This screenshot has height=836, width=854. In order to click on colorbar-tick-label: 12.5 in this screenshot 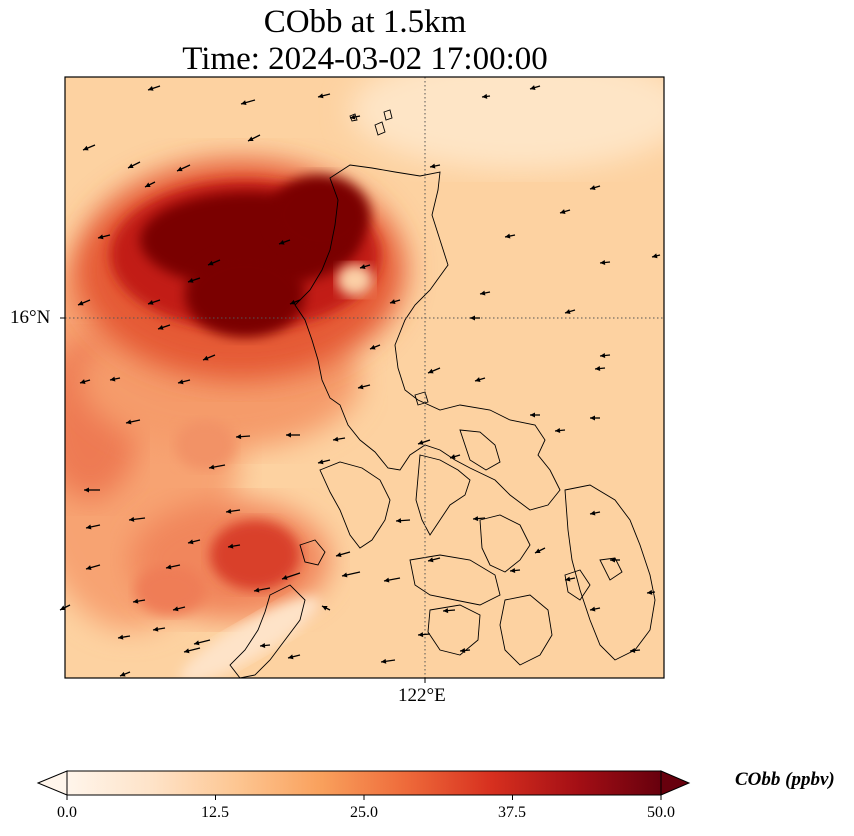, I will do `click(215, 812)`.